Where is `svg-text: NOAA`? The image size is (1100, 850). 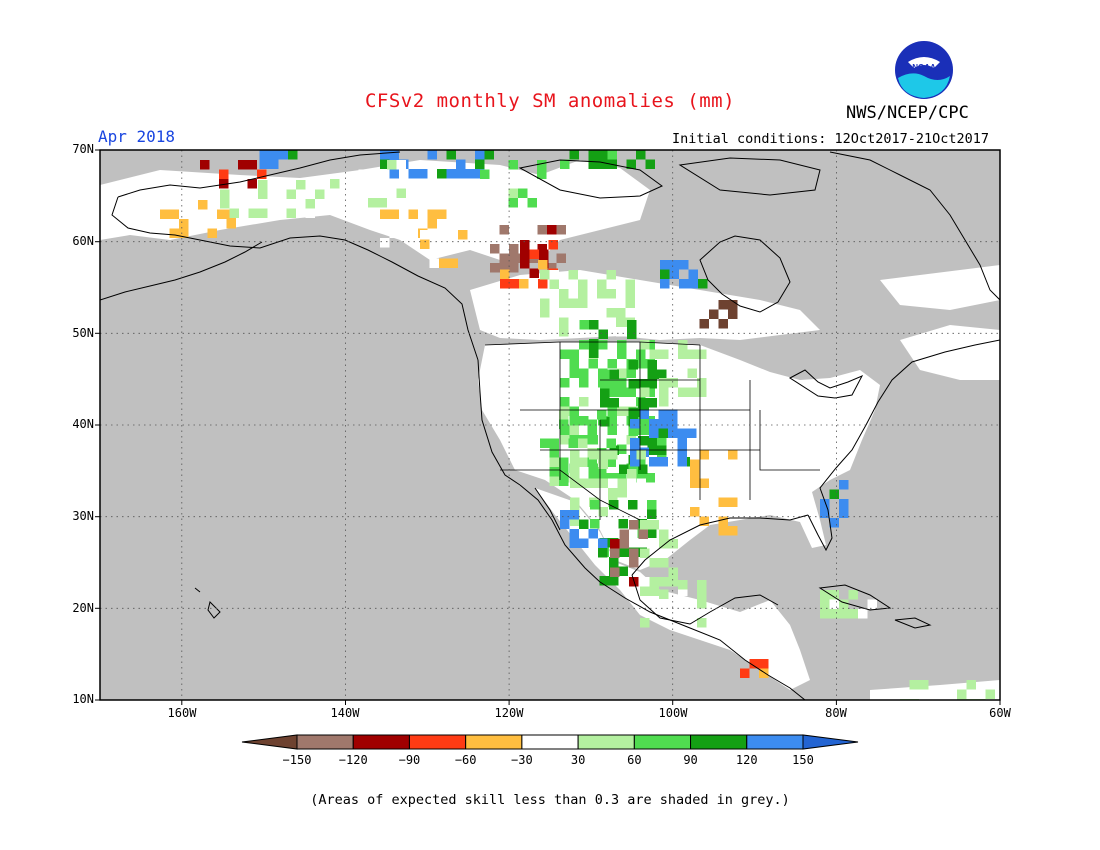 svg-text: NOAA is located at coordinates (924, 67).